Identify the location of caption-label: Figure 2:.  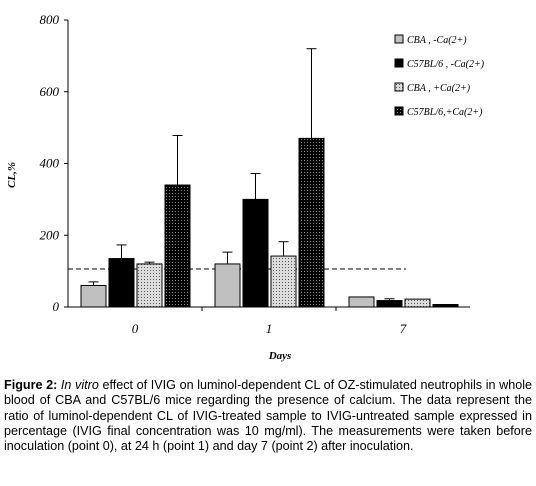
(31, 385).